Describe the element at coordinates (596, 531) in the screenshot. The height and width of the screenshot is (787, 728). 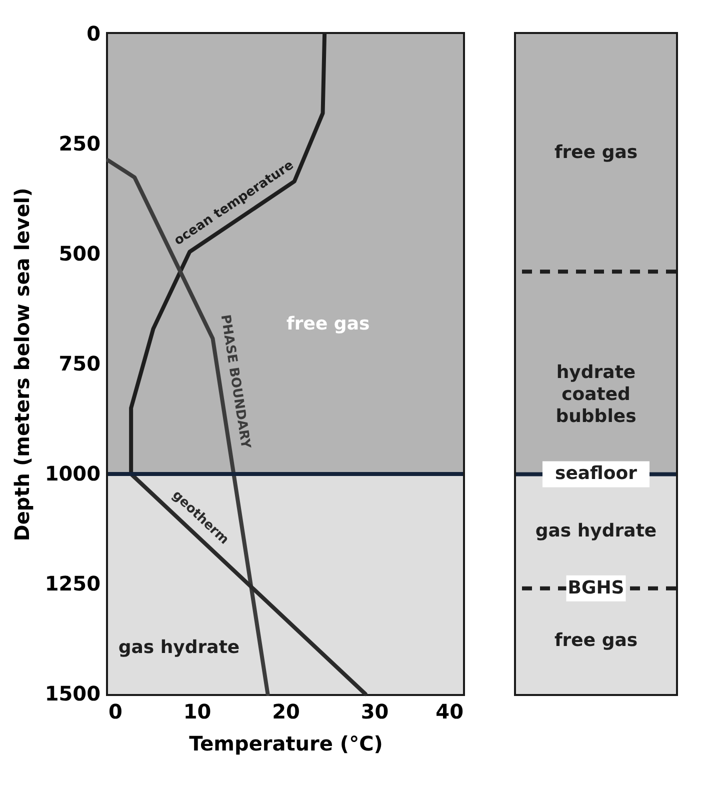
I see `text: gas hydrate` at that location.